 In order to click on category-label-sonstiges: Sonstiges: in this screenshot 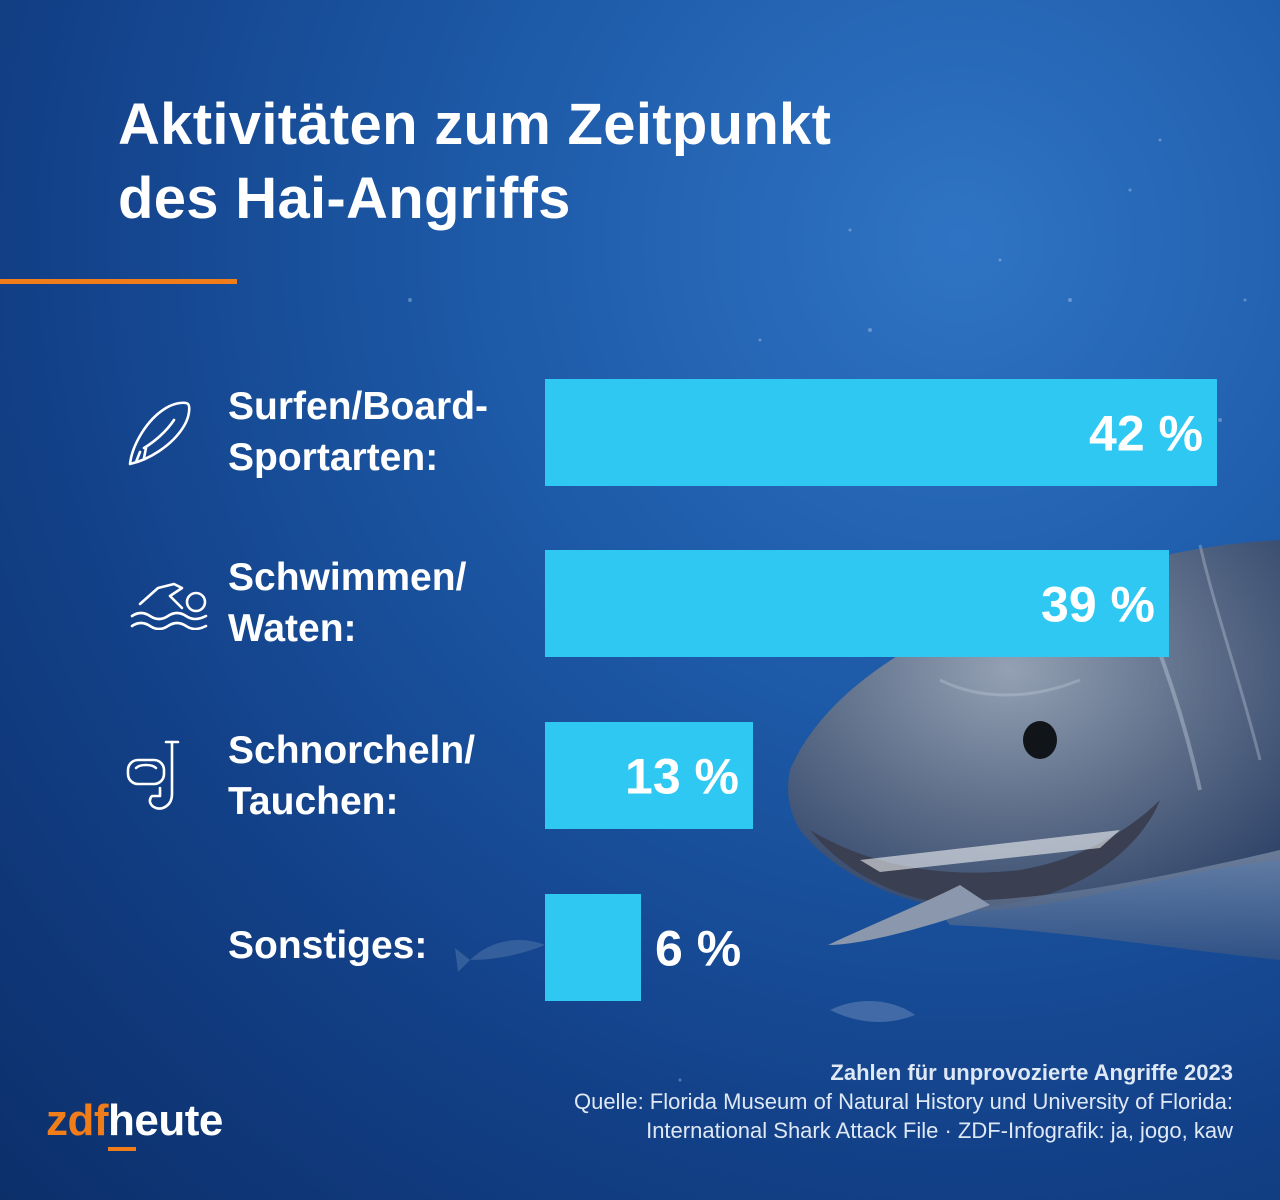, I will do `click(327, 945)`.